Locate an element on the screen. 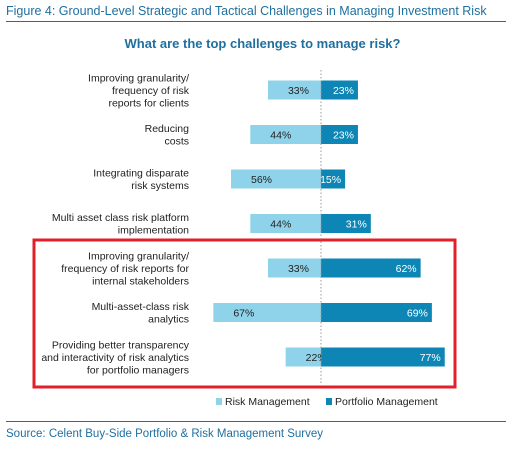 Image resolution: width=525 pixels, height=451 pixels. legend-label-risk-management: Risk Management is located at coordinates (267, 402).